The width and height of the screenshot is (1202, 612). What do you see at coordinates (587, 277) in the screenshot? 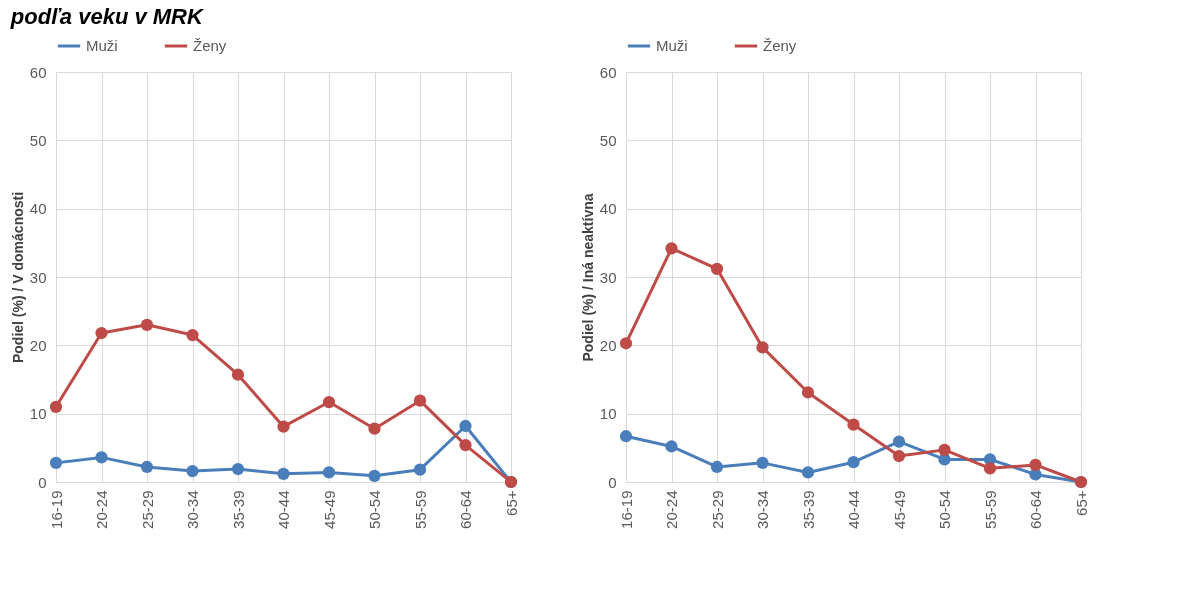
I see `y-axis-title: Podiel (%) / Iná neaktívna` at bounding box center [587, 277].